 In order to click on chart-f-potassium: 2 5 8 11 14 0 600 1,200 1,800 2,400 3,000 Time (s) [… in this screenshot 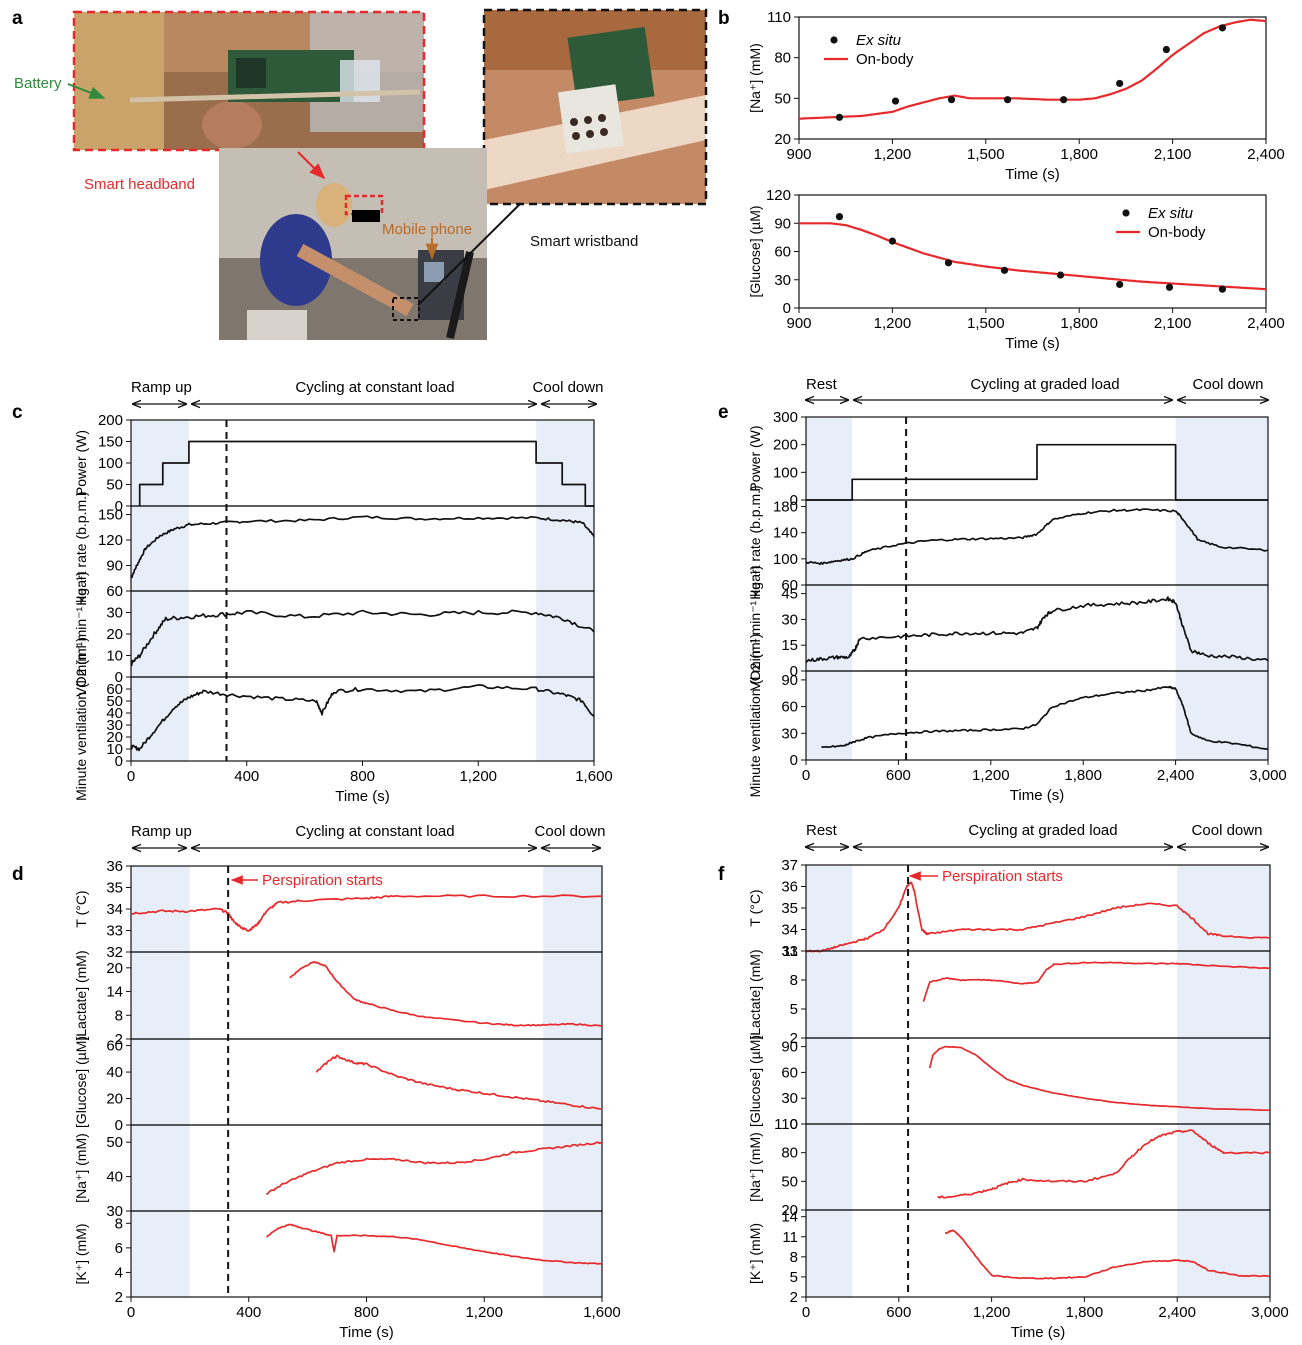, I will do `click(1018, 1275)`.